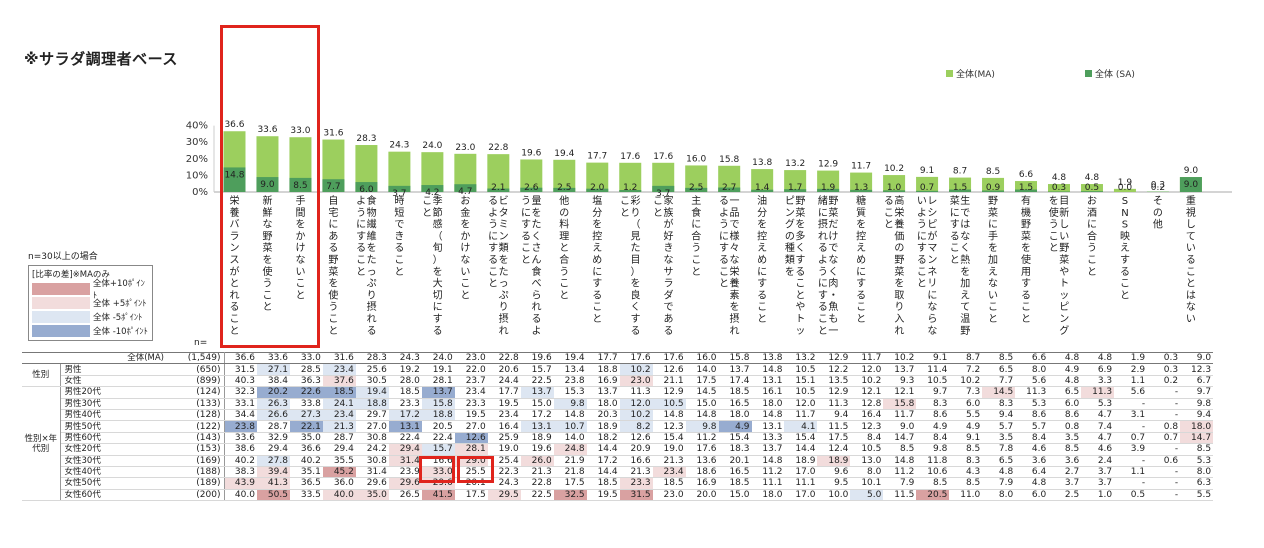 Image resolution: width=1264 pixels, height=548 pixels. I want to click on table-cell: 9.0, so click(1197, 358).